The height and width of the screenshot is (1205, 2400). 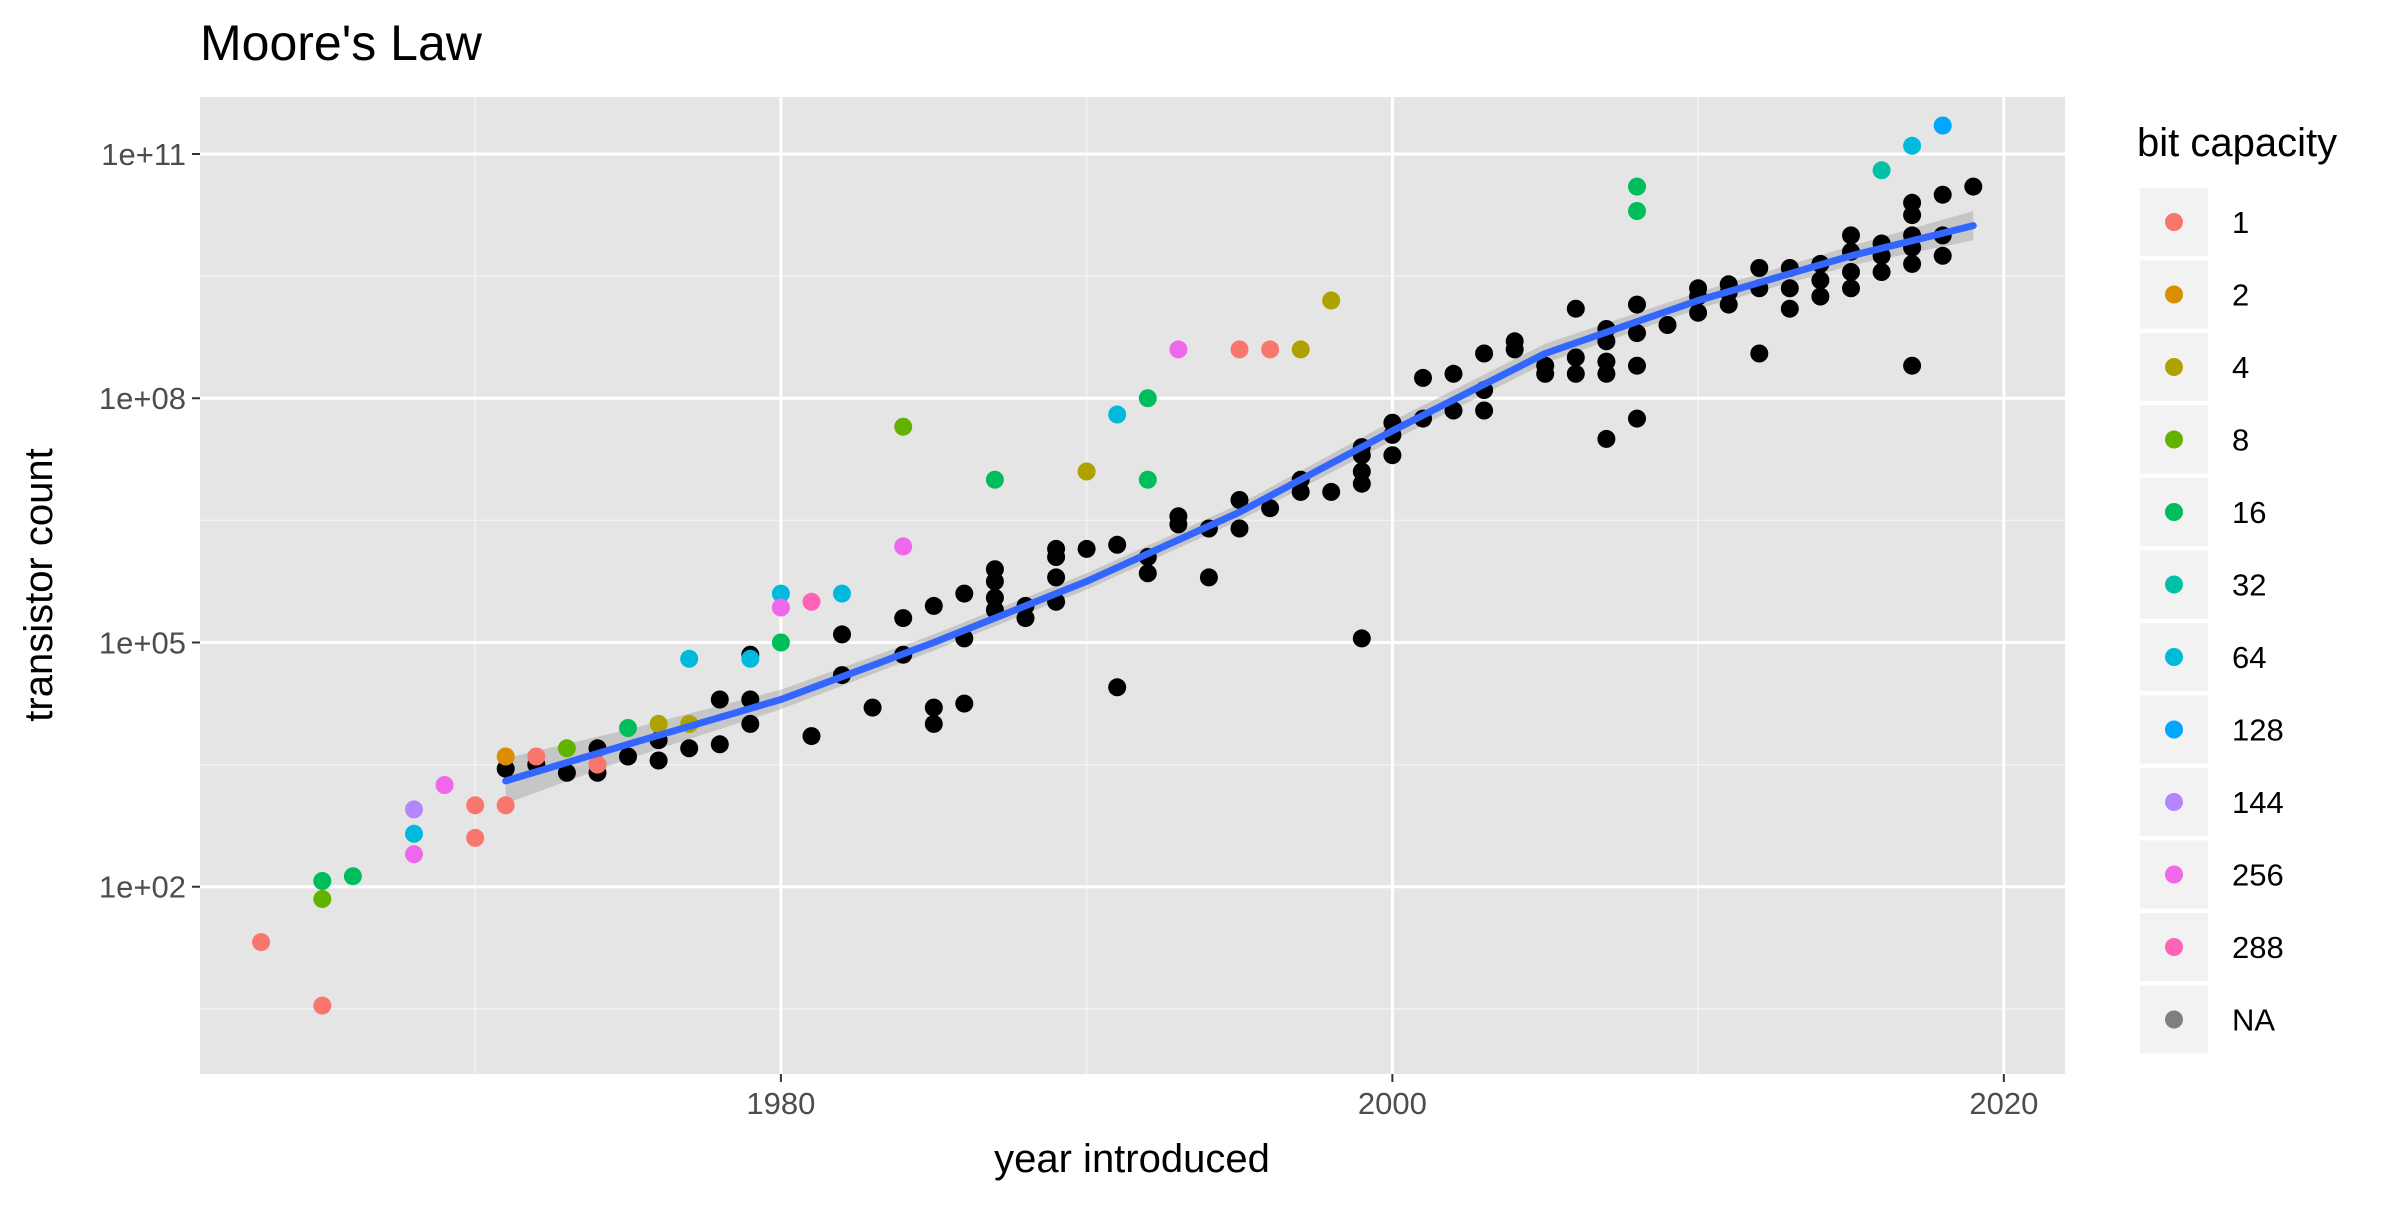 What do you see at coordinates (2212, 621) in the screenshot?
I see `legend: 1 2 4 8 16 32 64 128 144 256 288 NA` at bounding box center [2212, 621].